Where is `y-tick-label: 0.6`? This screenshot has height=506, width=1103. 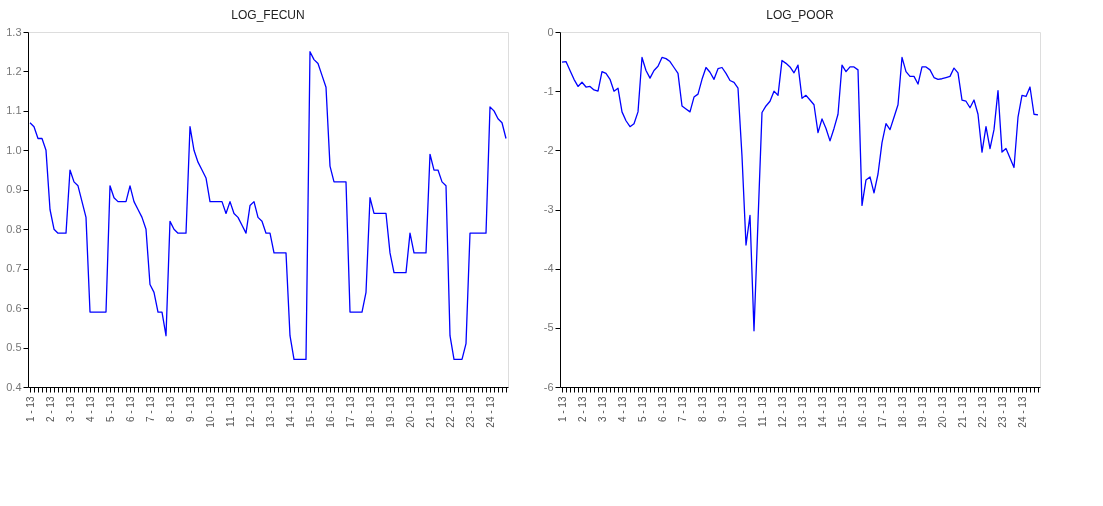 y-tick-label: 0.6 is located at coordinates (14, 307).